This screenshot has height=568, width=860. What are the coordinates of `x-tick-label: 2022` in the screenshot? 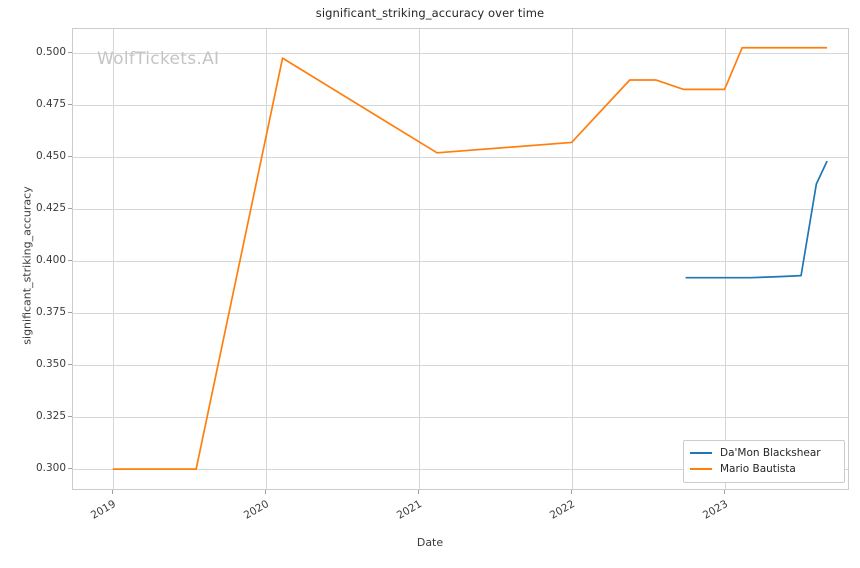 It's located at (562, 510).